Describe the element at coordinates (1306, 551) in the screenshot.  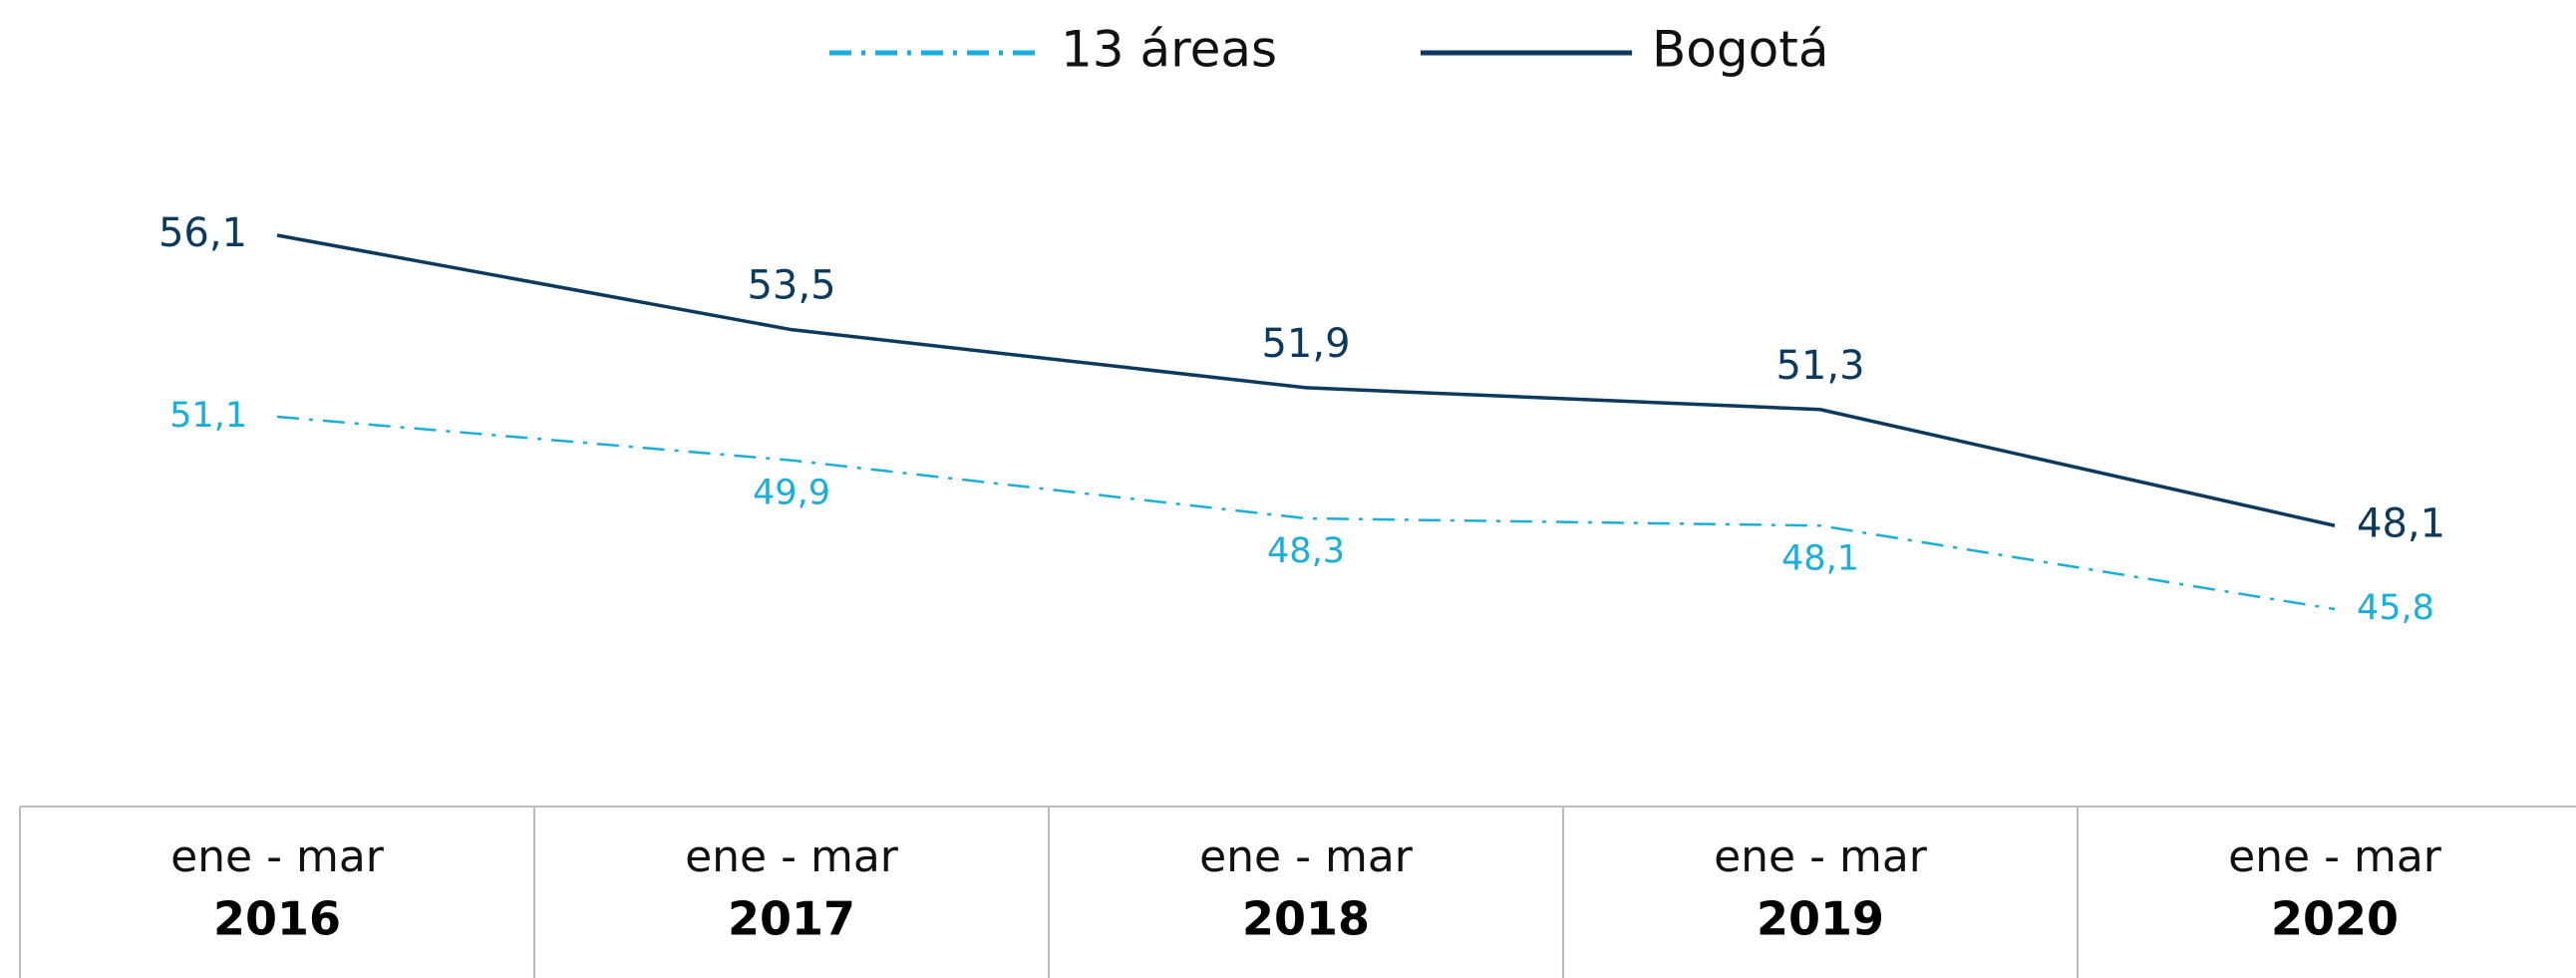
I see `data-label: 48,3` at that location.